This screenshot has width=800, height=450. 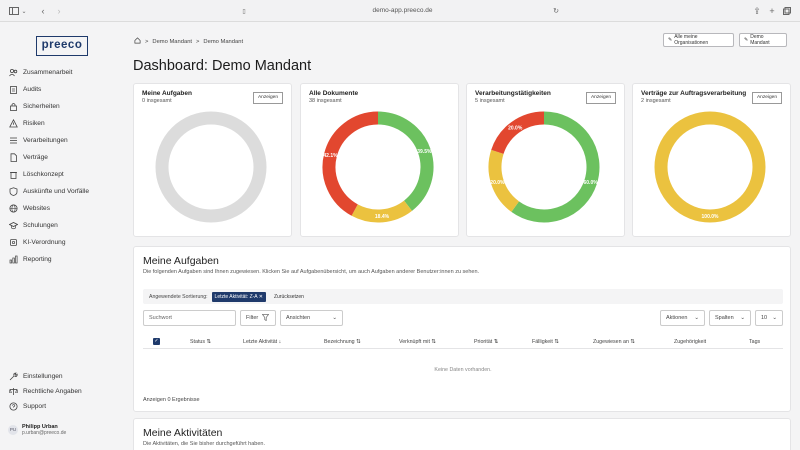 What do you see at coordinates (13, 430) in the screenshot?
I see `avatar: PU` at bounding box center [13, 430].